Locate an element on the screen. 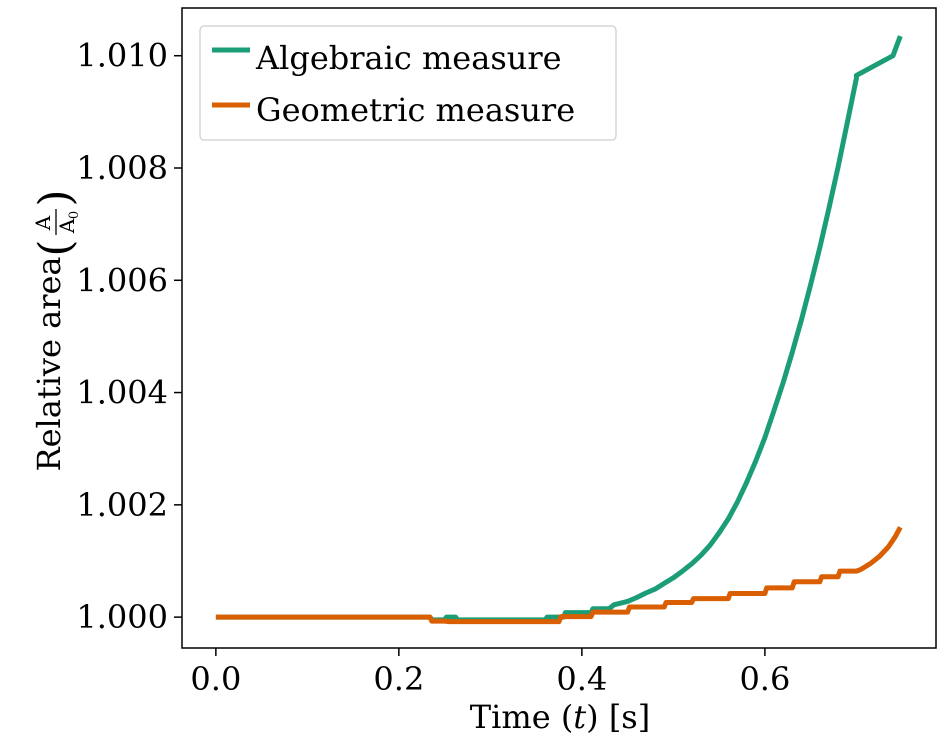 The height and width of the screenshot is (744, 944). y-axis-label-fraction-num: A is located at coordinates (43, 223).